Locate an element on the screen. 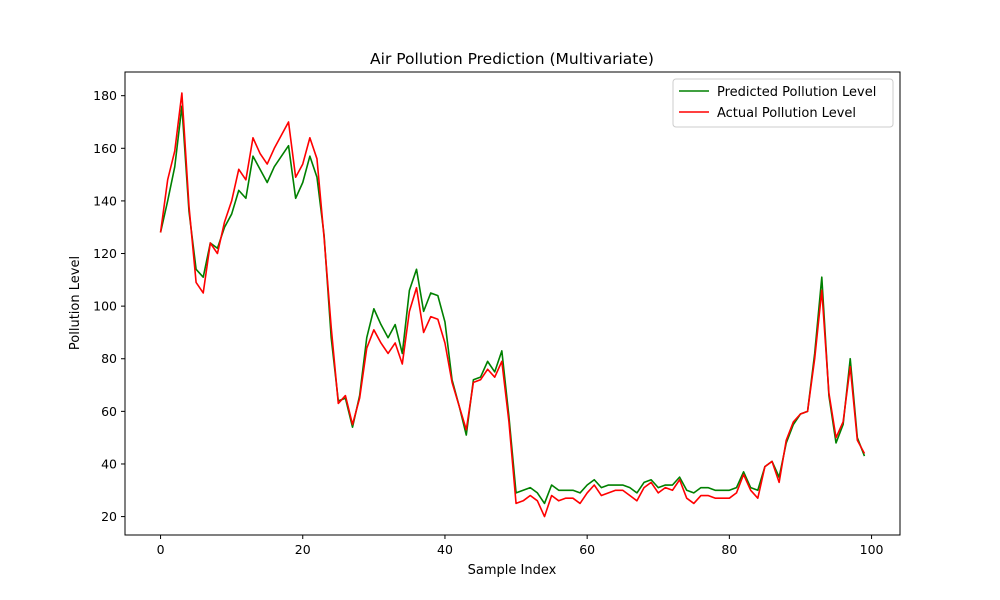 This screenshot has height=600, width=1000. y-tick-label: 120 is located at coordinates (105, 253).